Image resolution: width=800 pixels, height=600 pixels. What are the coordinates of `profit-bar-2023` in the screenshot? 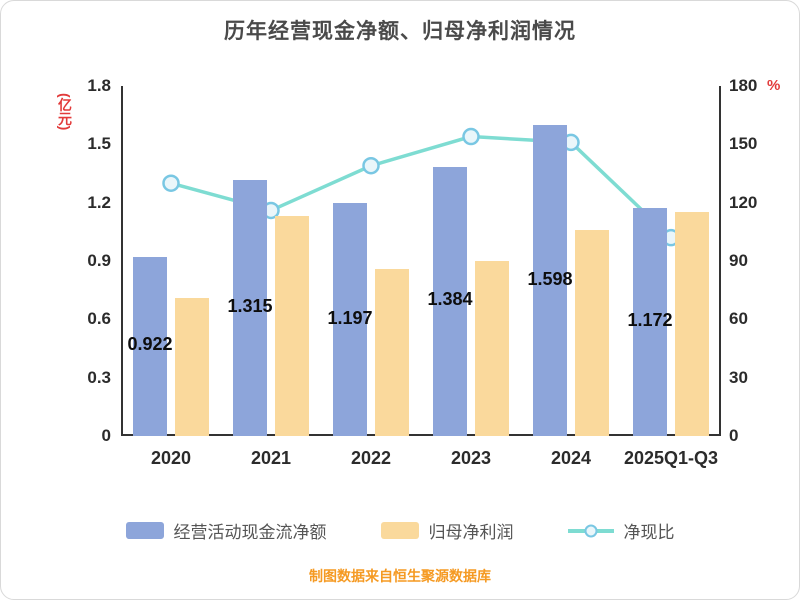 It's located at (492, 348).